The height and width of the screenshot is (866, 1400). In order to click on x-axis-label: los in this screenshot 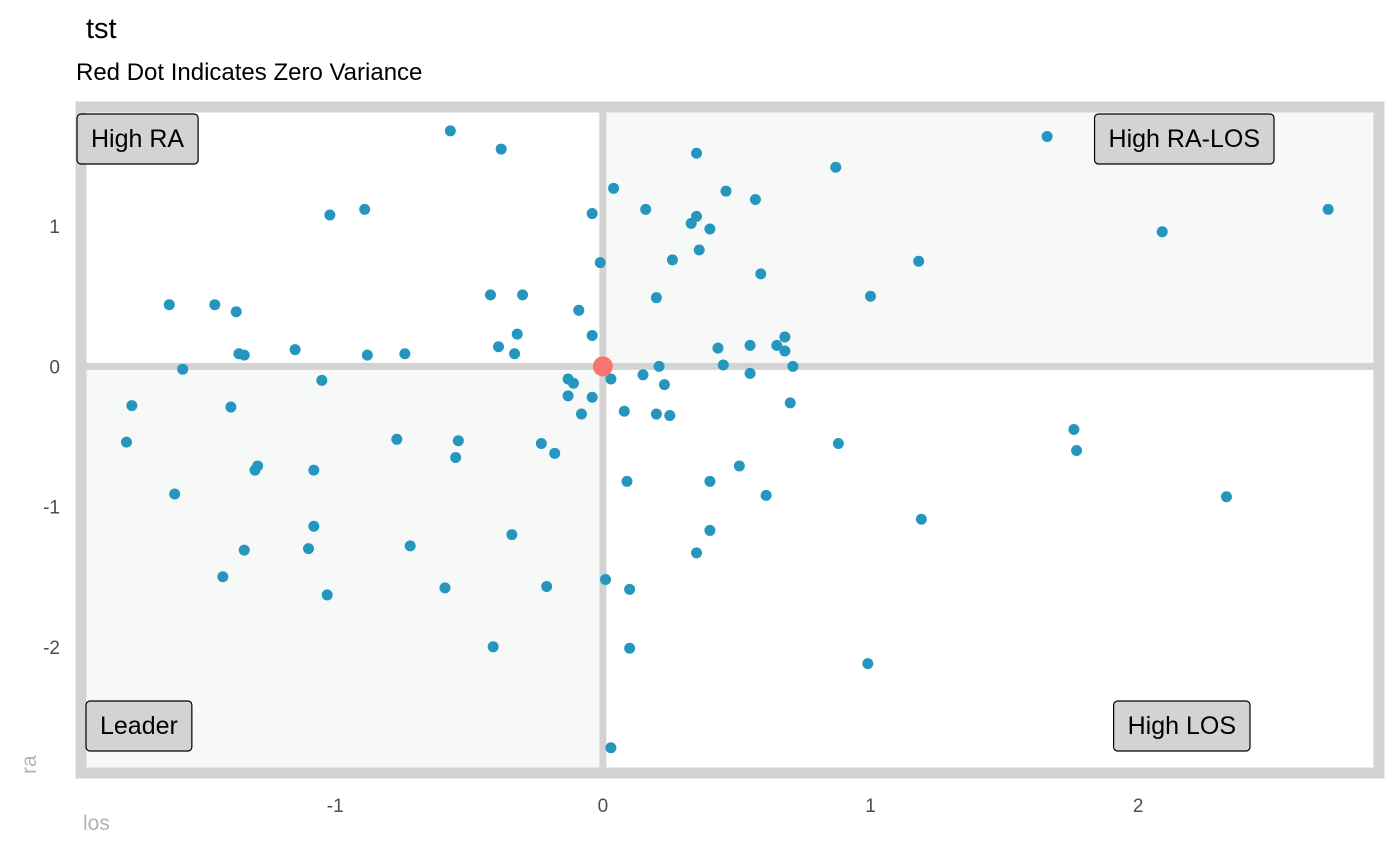, I will do `click(96, 823)`.